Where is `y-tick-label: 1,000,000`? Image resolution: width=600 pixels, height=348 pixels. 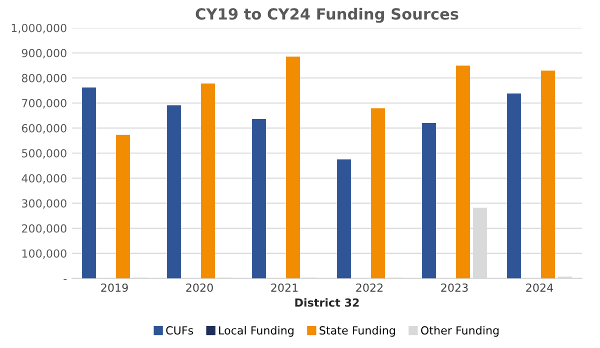 y-tick-label: 1,000,000 is located at coordinates (39, 29).